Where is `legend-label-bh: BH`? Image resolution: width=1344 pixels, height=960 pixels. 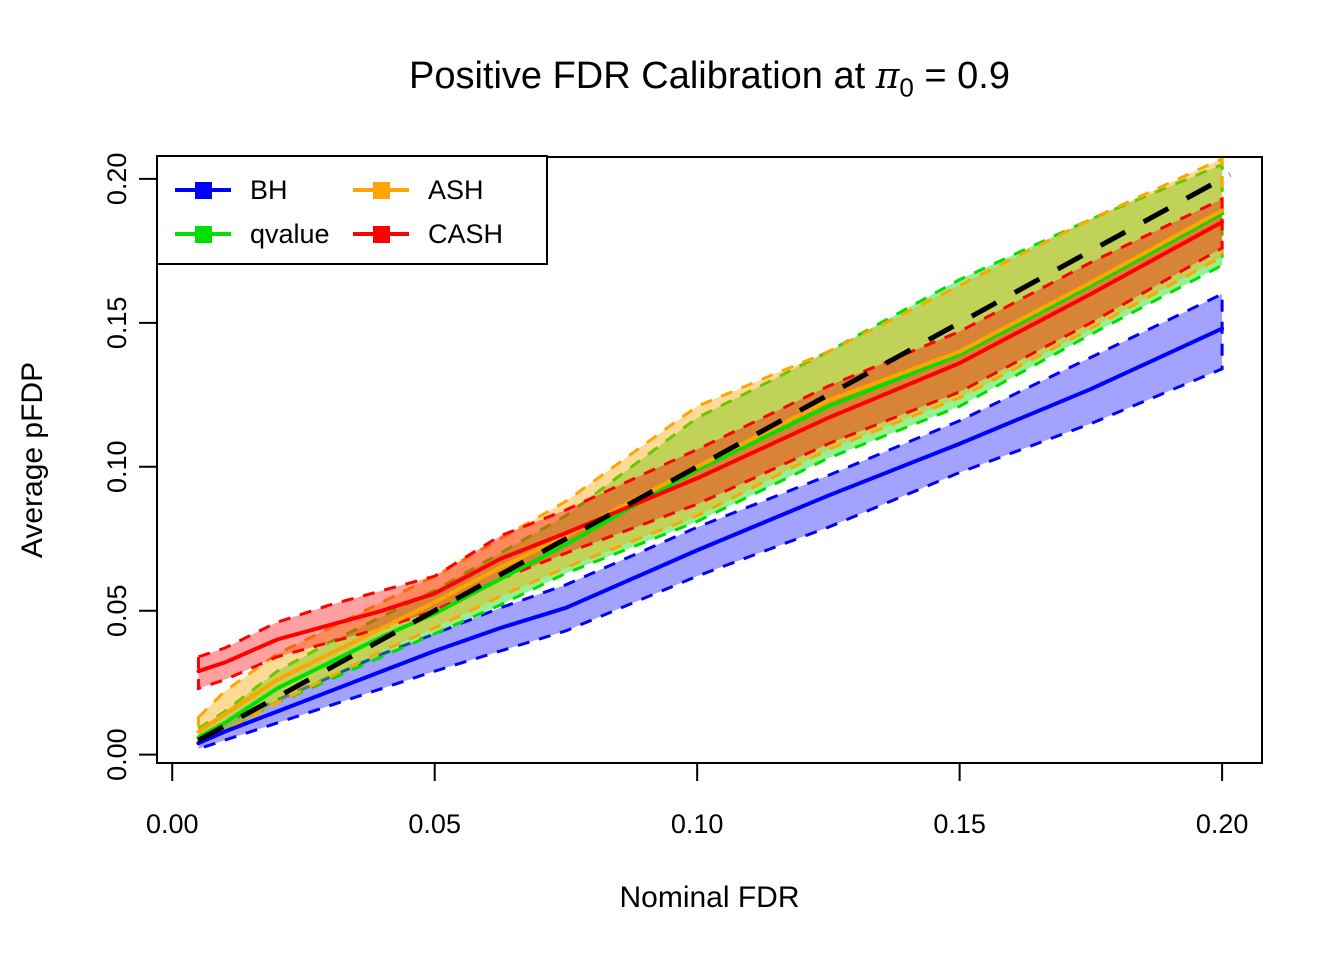
legend-label-bh: BH is located at coordinates (269, 189).